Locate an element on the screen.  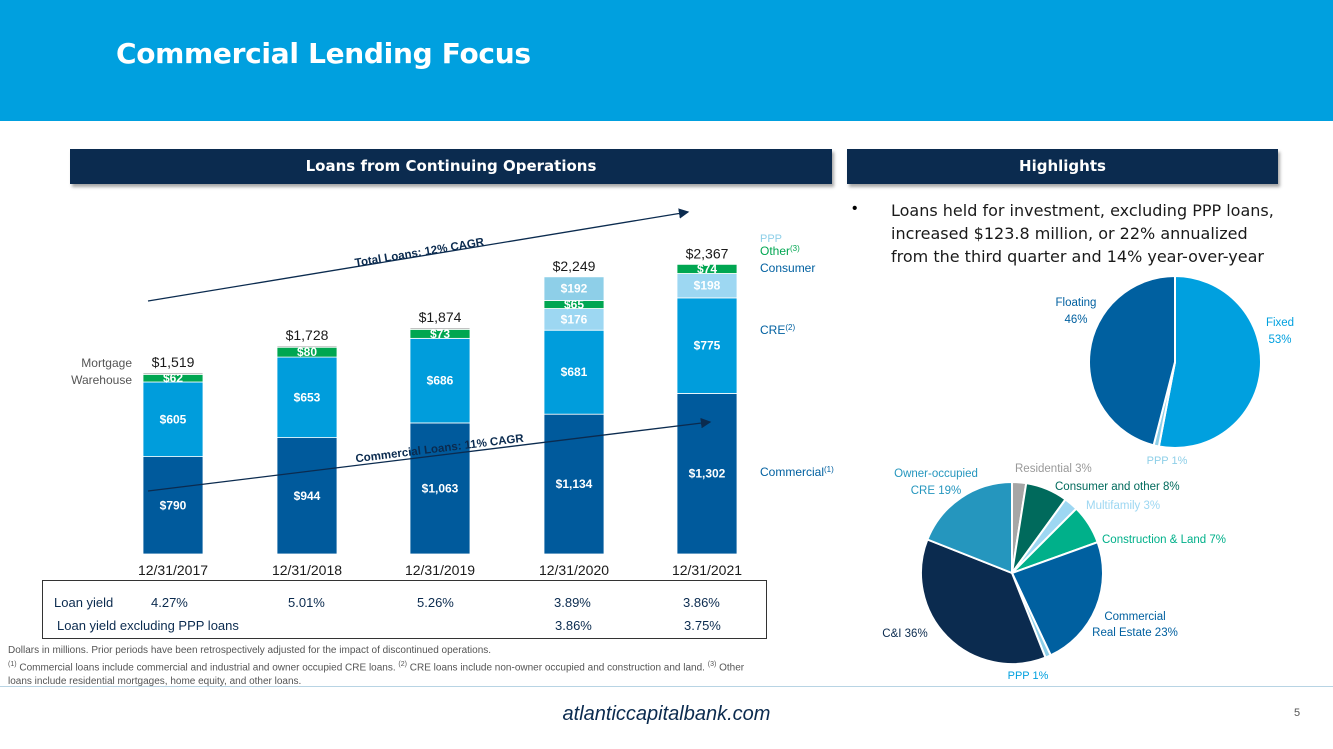
bar-value-label: $192 is located at coordinates (574, 289).